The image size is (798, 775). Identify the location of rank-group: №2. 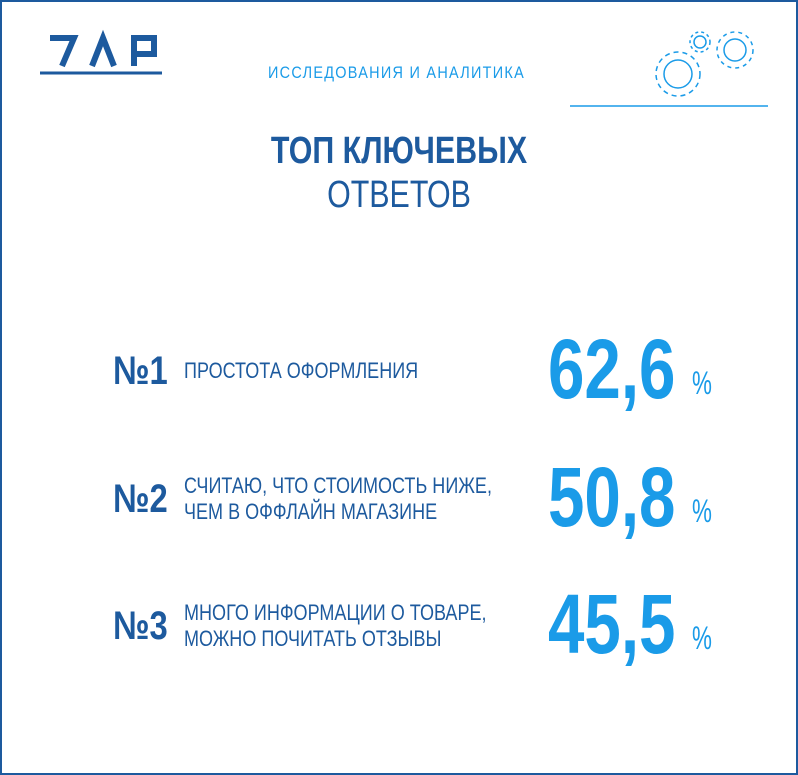
(140, 498).